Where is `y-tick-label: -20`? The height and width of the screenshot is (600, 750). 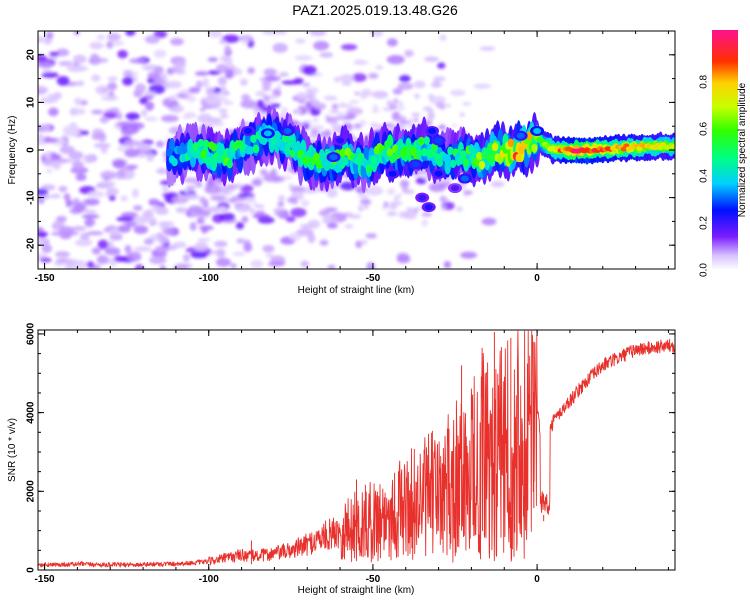 y-tick-label: -20 is located at coordinates (31, 245).